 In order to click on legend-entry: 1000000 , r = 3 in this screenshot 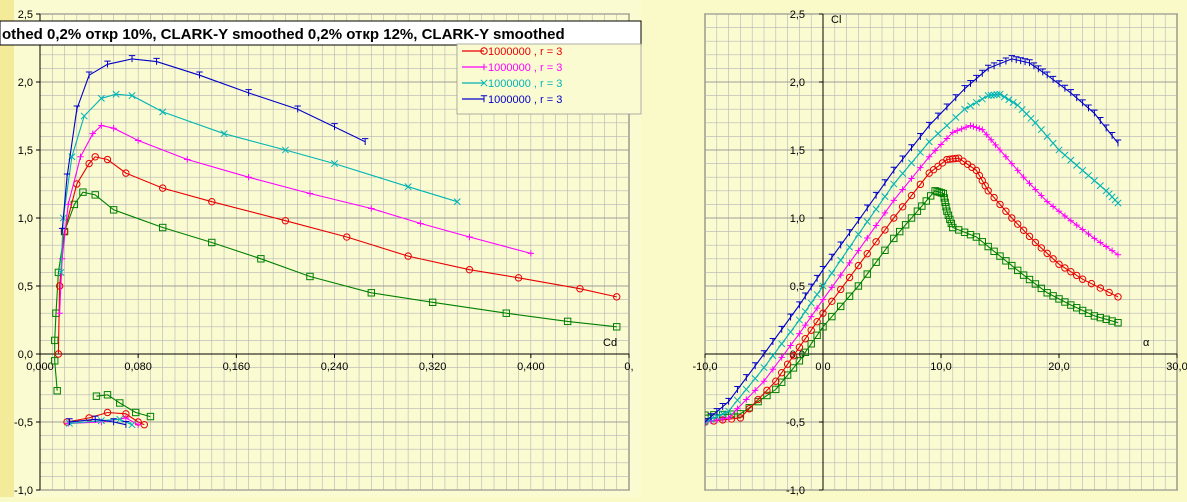, I will do `click(512, 68)`.